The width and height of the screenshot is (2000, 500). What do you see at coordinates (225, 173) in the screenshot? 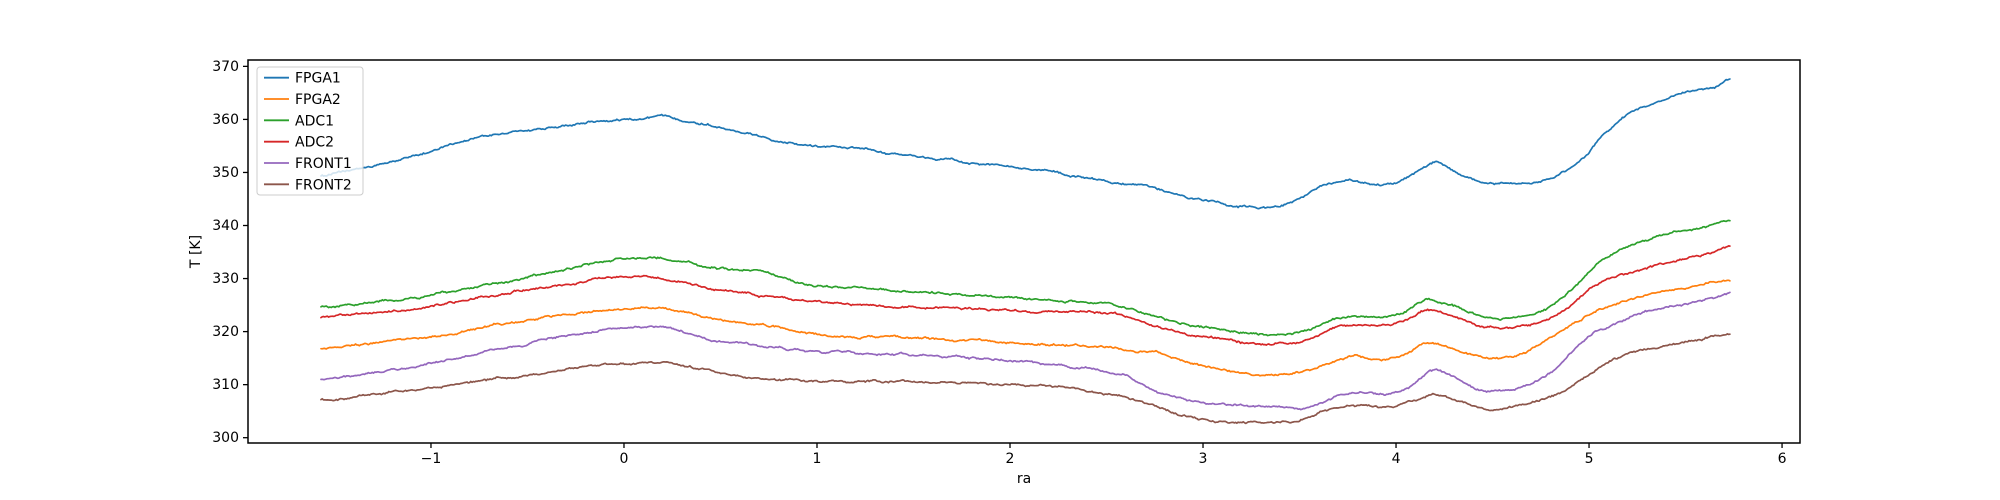
I see `y-tick-label-5: 350` at bounding box center [225, 173].